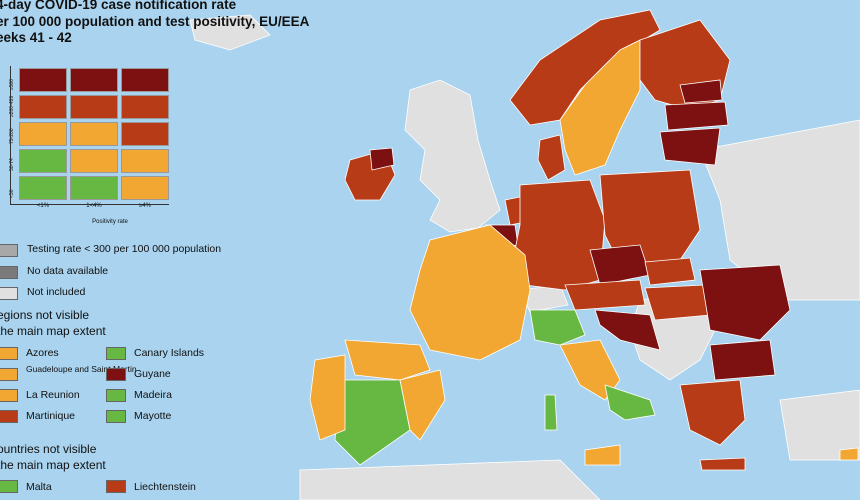 This screenshot has height=500, width=860. Describe the element at coordinates (42, 353) in the screenshot. I see `region-label: Azores` at that location.